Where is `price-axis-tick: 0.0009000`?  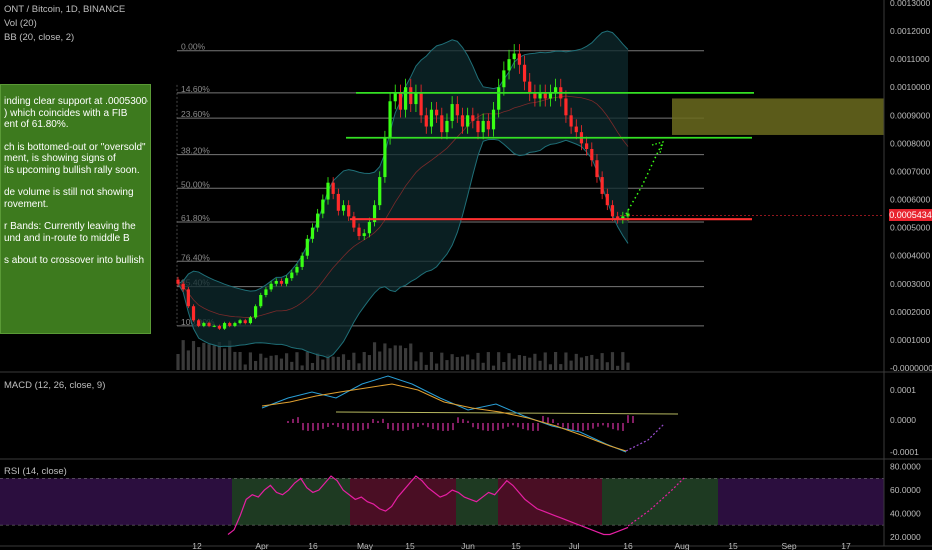 price-axis-tick: 0.0009000 is located at coordinates (910, 115).